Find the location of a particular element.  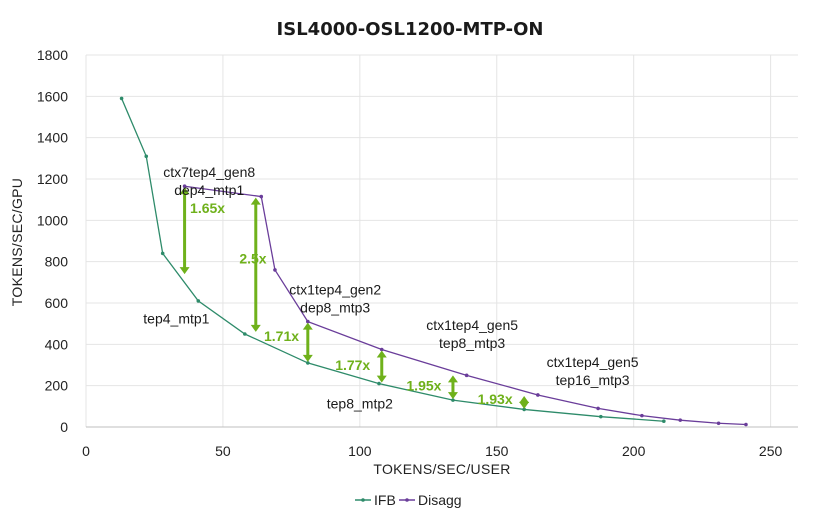

ratio-label: 1.95x is located at coordinates (423, 386).